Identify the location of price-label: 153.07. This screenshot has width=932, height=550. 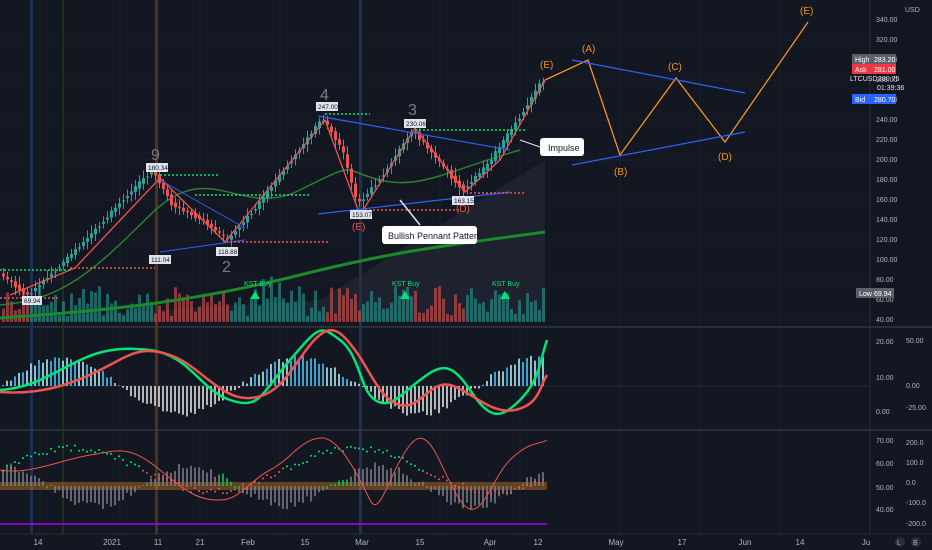
(361, 214).